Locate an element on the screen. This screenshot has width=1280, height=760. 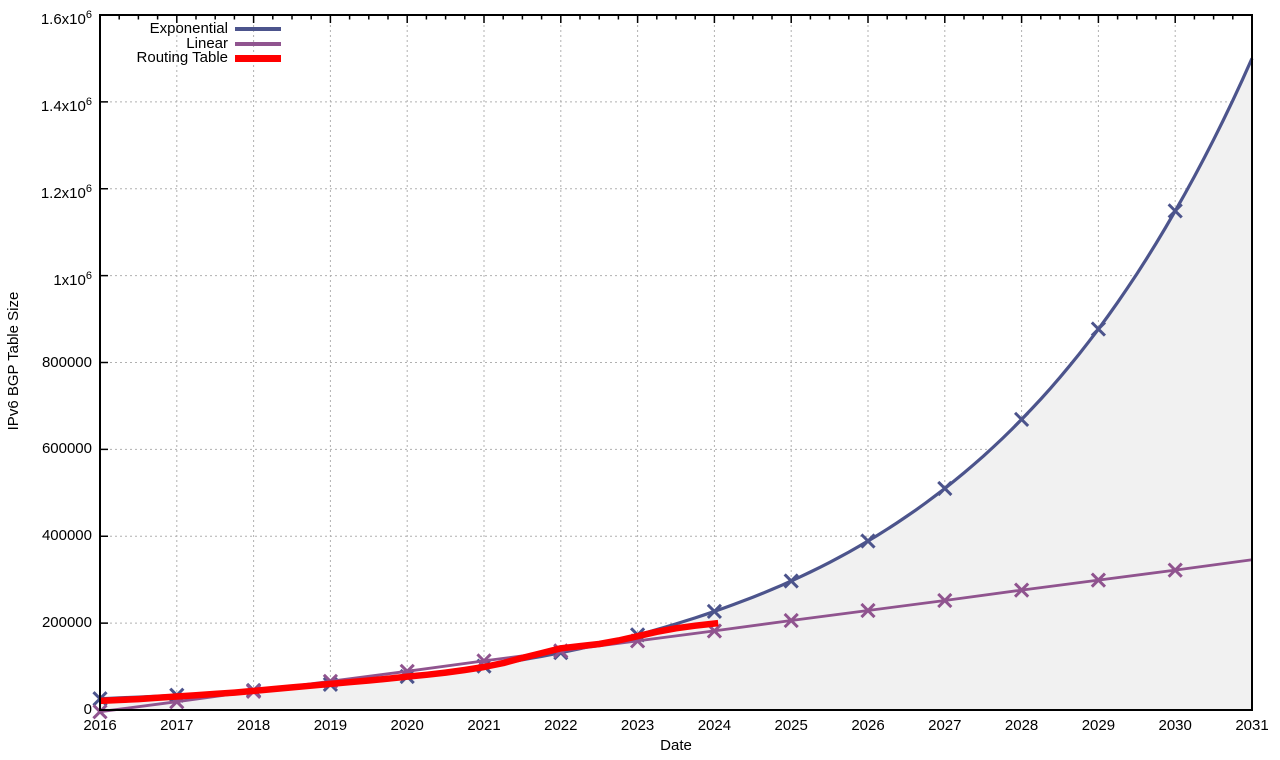
legend-label-exponential: Exponential is located at coordinates (188, 28).